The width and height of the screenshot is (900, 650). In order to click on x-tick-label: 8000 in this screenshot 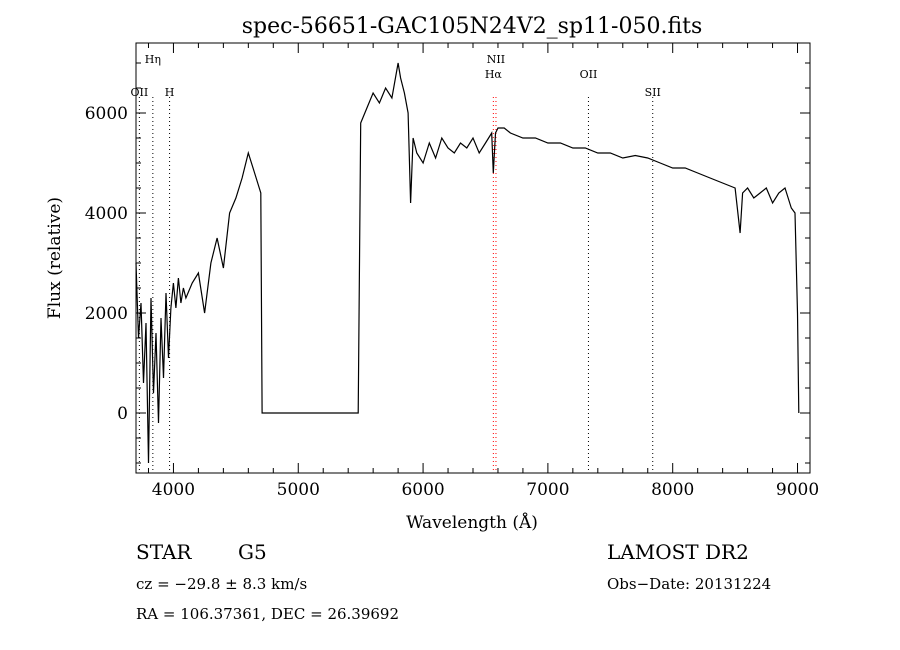, I will do `click(672, 490)`.